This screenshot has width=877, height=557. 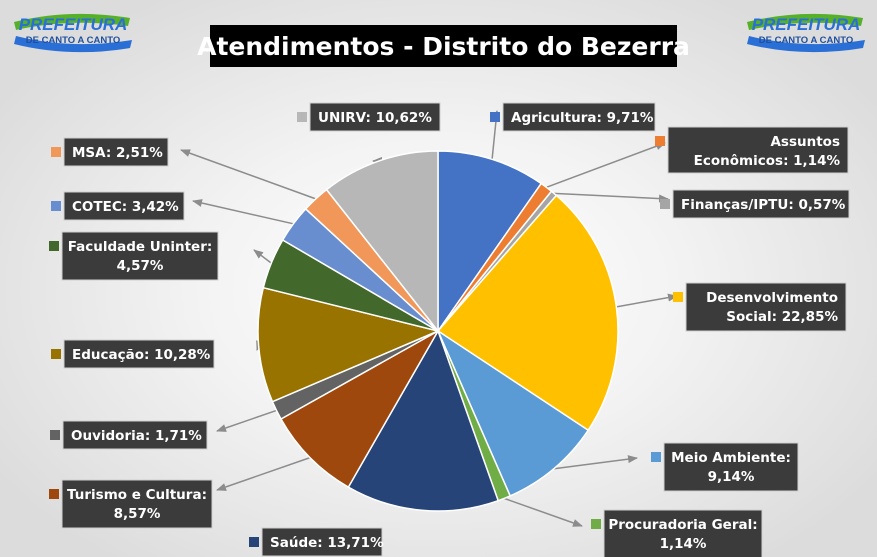 I want to click on data-label-text: UNIRV: 10,62%, so click(x=375, y=118).